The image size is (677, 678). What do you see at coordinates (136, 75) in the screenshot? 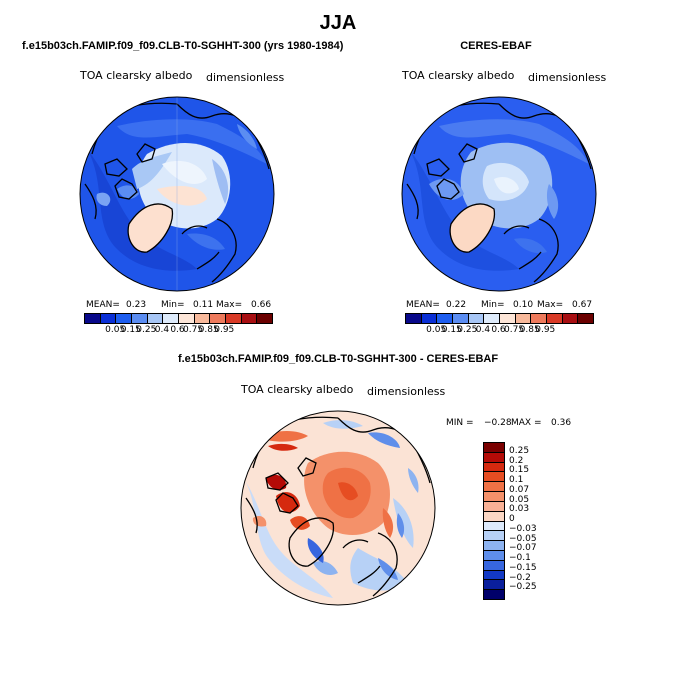
I see `model-variable-label: TOA clearsky albedo` at bounding box center [136, 75].